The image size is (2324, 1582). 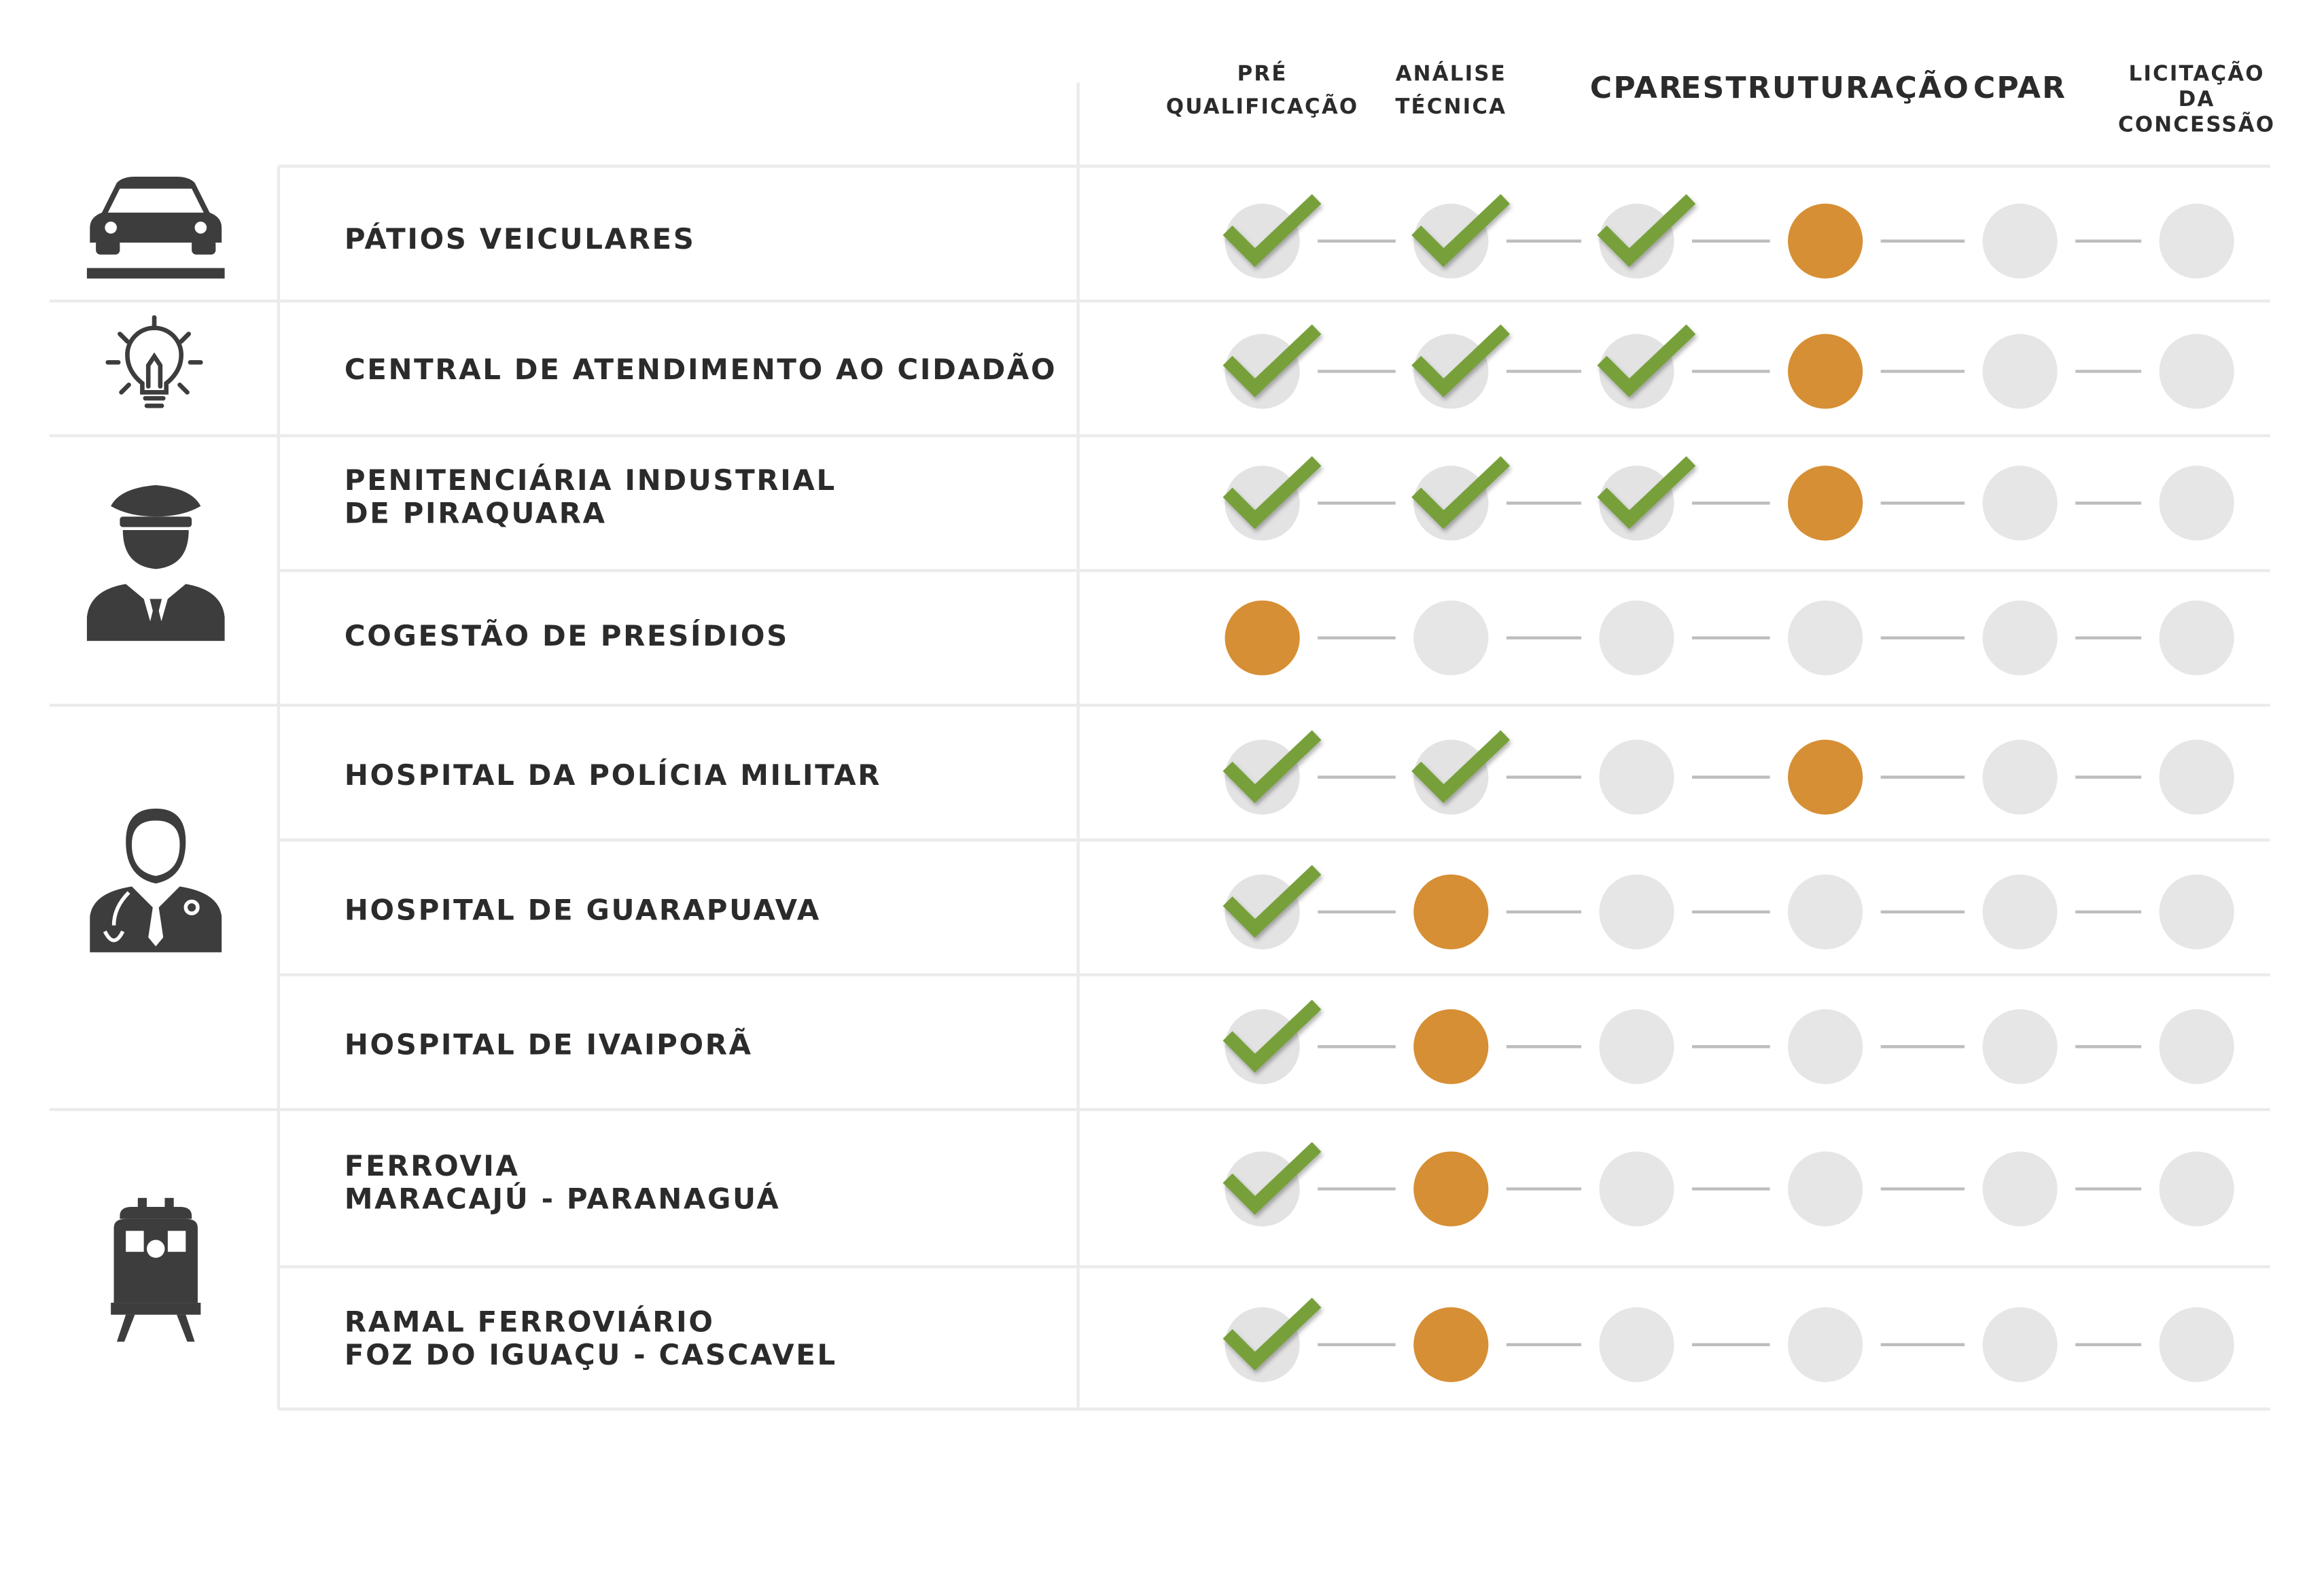 I want to click on row-label: CENTRAL DE ATENDIMENTO AO CIDADÃO, so click(x=701, y=369).